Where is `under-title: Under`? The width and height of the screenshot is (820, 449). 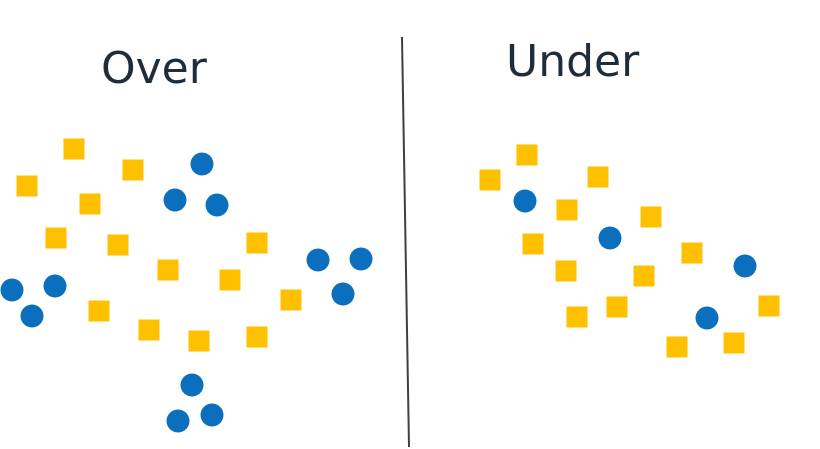 under-title: Under is located at coordinates (573, 61).